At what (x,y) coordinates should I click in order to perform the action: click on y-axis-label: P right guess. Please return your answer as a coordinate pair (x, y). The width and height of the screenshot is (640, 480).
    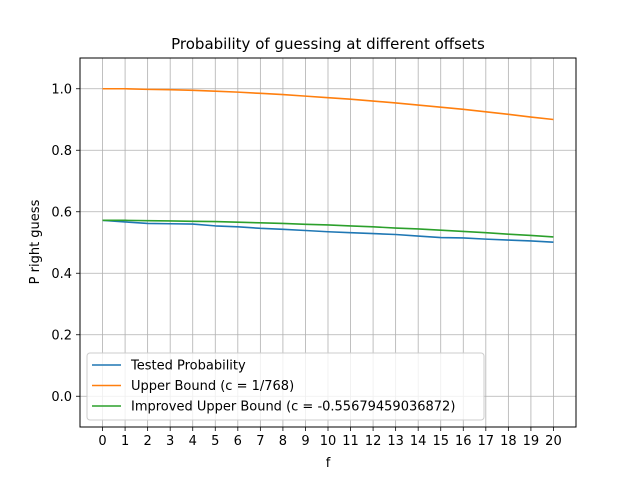
    Looking at the image, I should click on (35, 241).